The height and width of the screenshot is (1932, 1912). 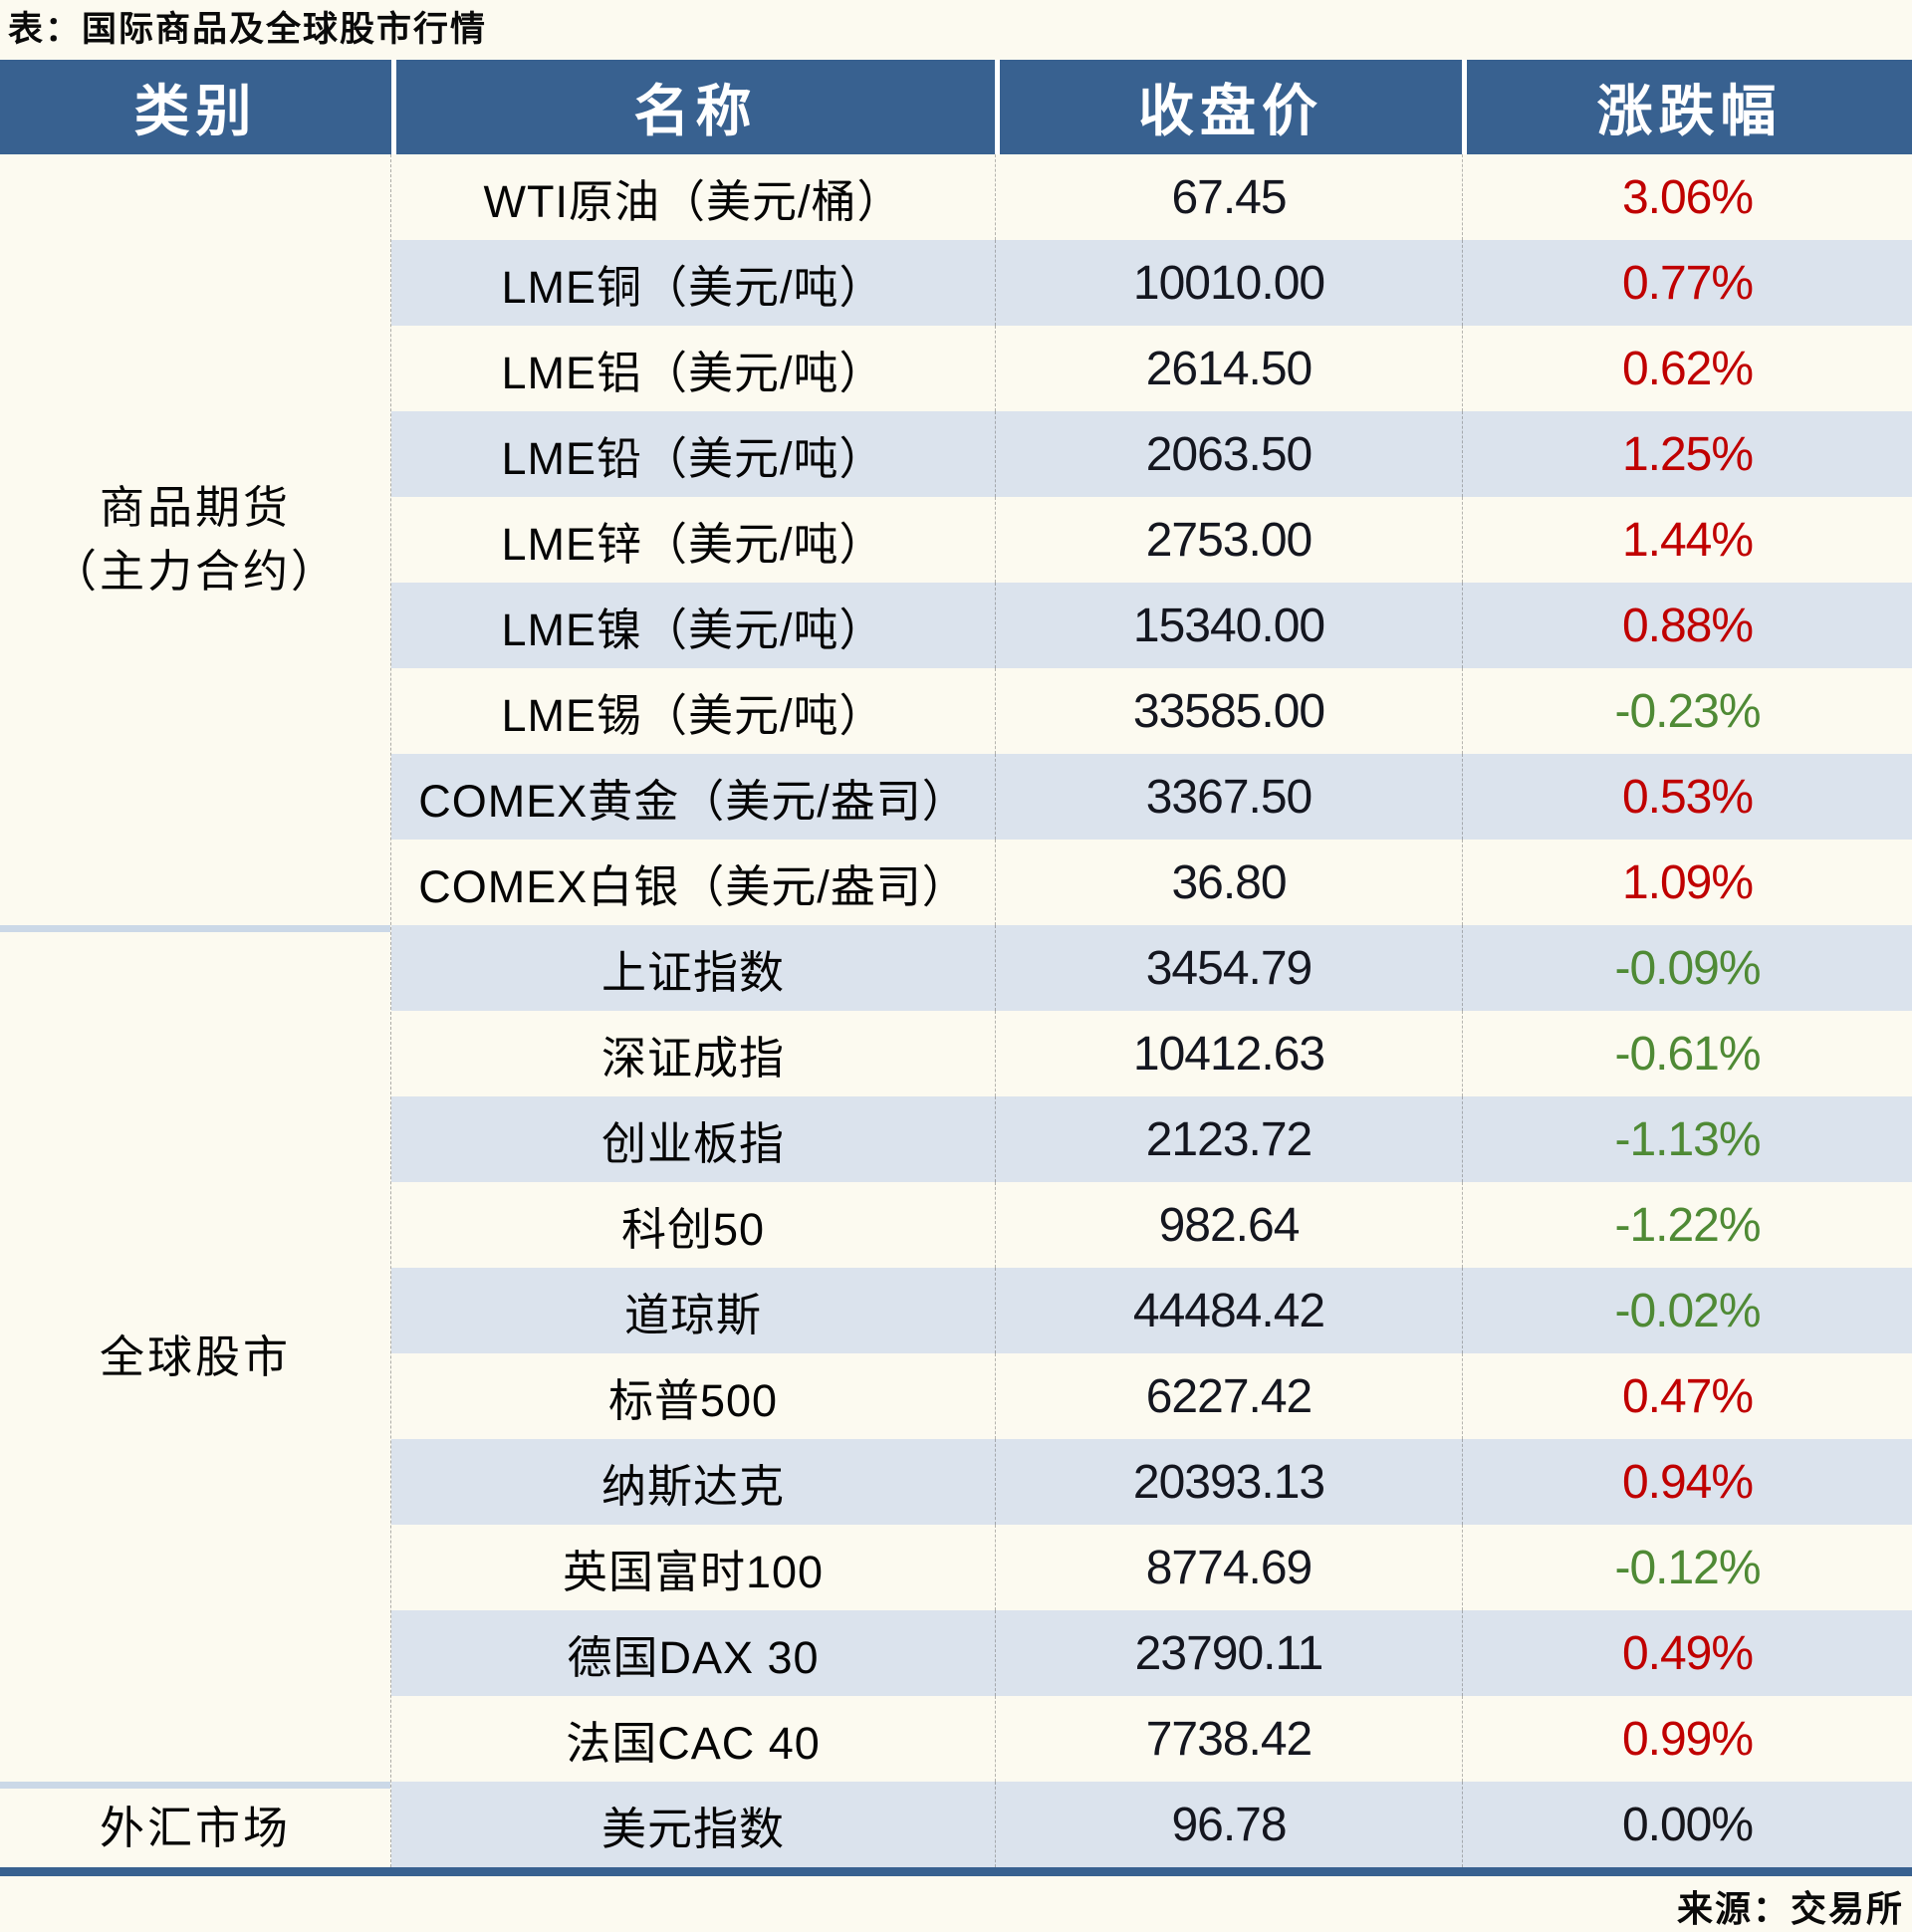 I want to click on category-cell: 全球股市, so click(x=195, y=1353).